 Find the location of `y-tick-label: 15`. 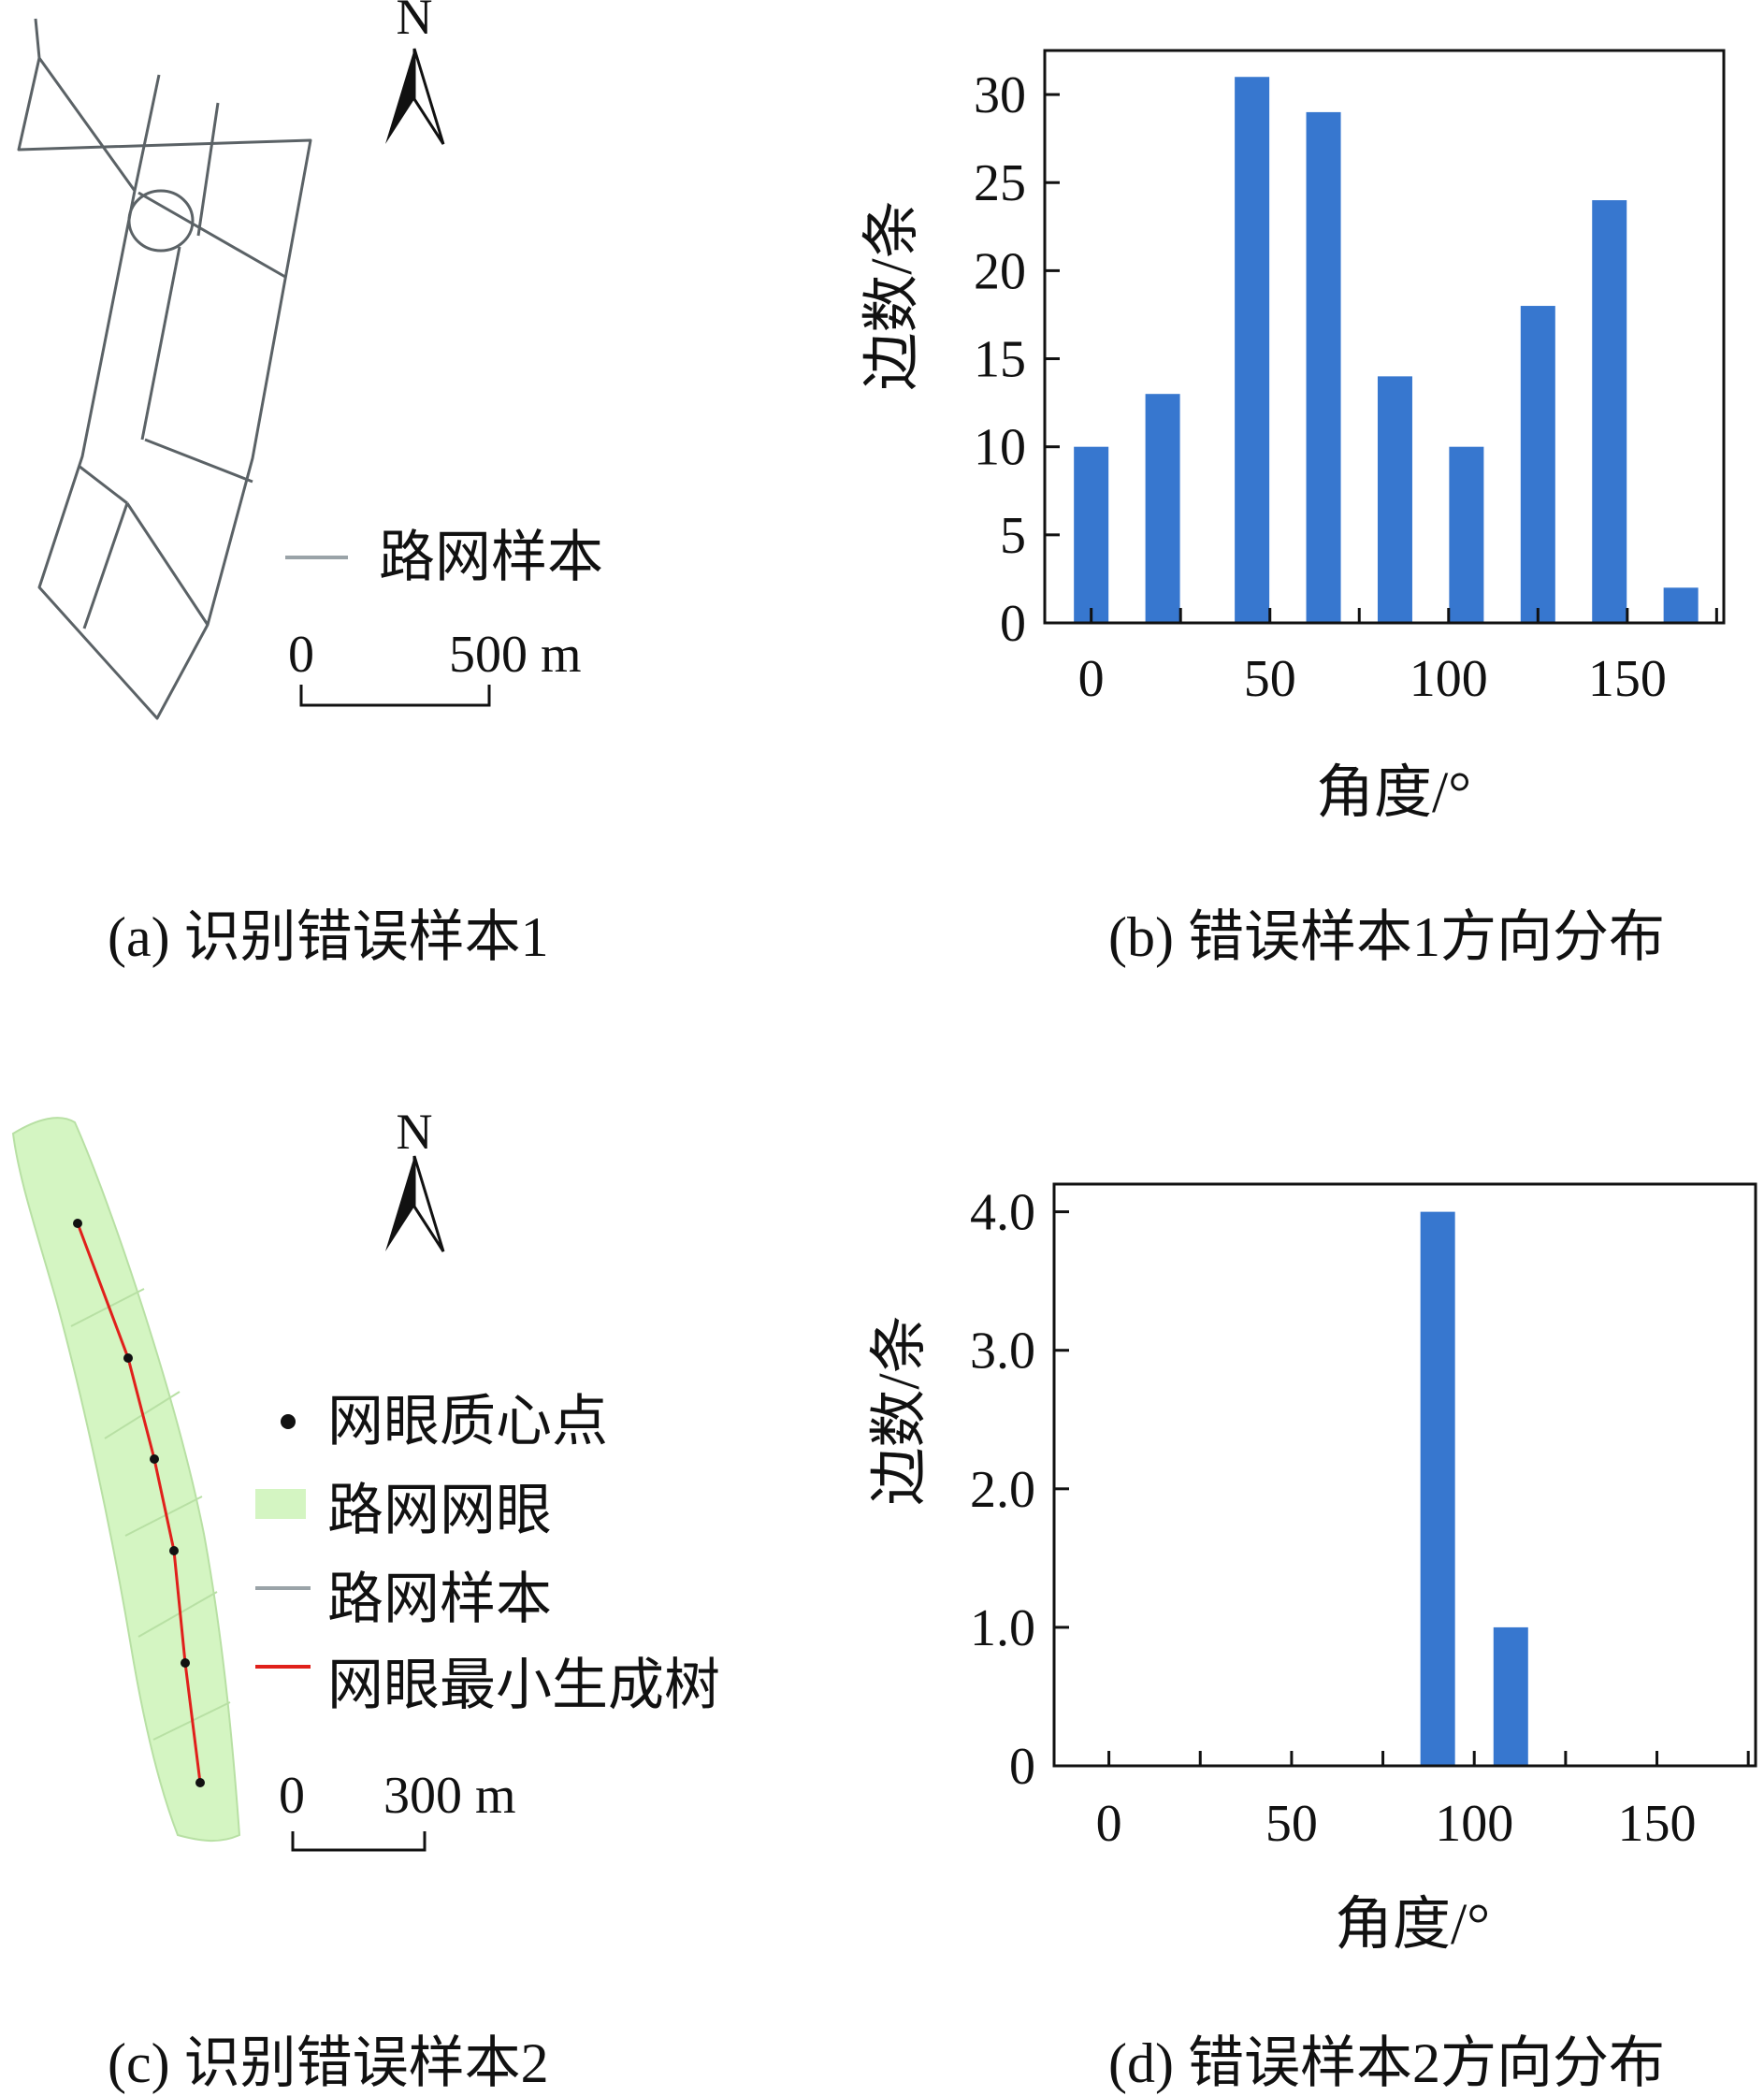

y-tick-label: 15 is located at coordinates (1000, 360).